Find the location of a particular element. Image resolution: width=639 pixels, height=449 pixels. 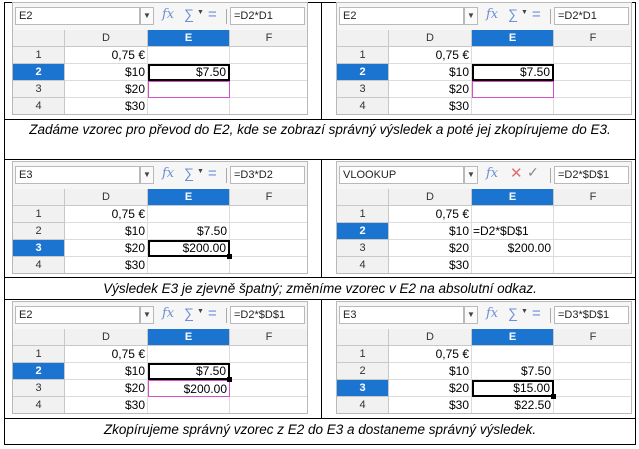

x-icon: ✕ is located at coordinates (516, 173).